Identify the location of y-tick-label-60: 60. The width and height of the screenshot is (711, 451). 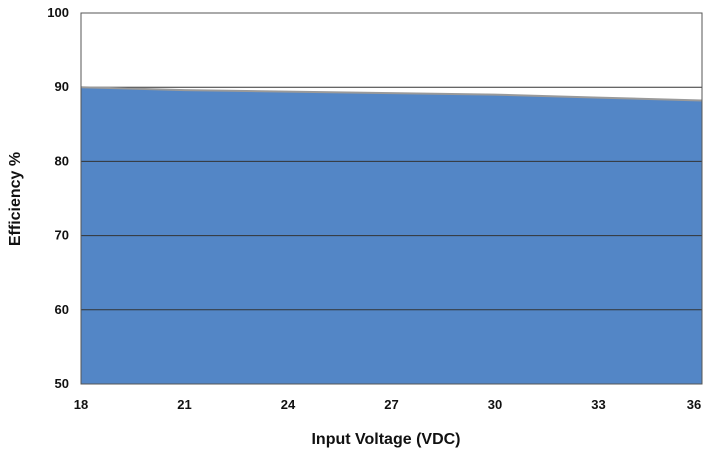
(62, 309).